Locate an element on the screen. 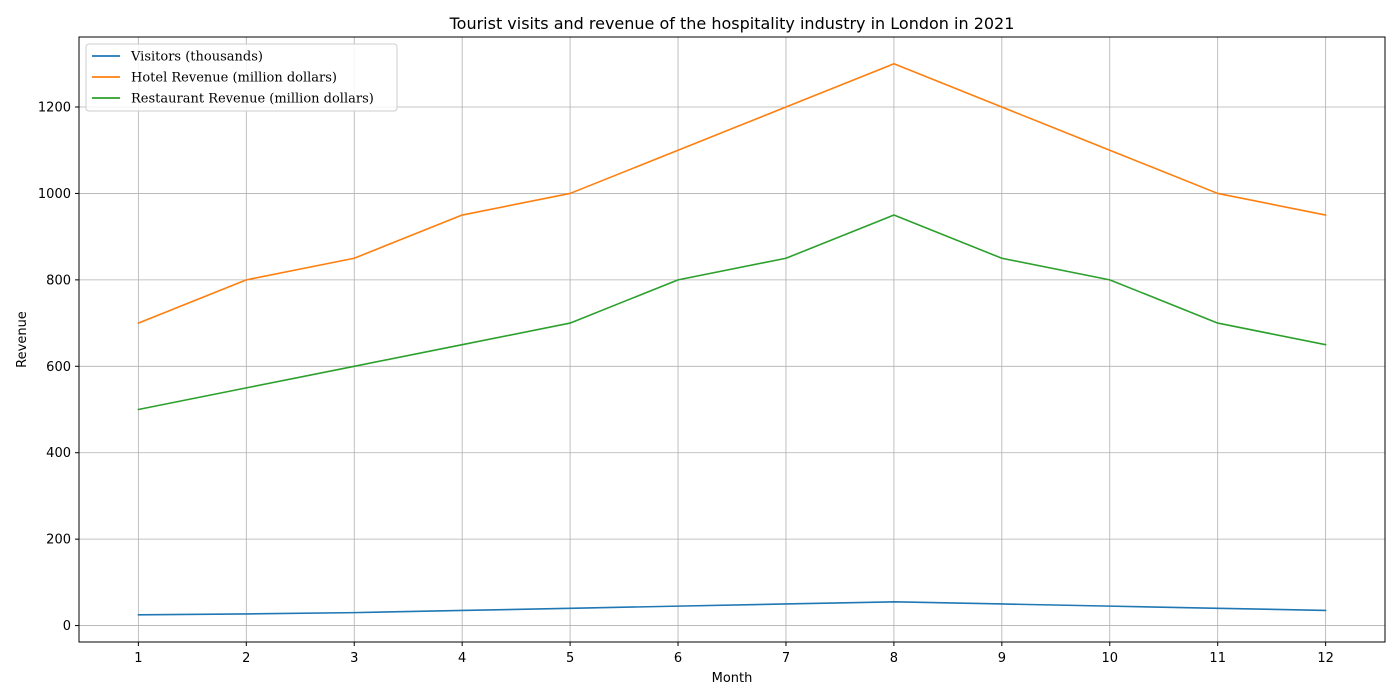 The width and height of the screenshot is (1400, 700). legend-box is located at coordinates (241, 77).